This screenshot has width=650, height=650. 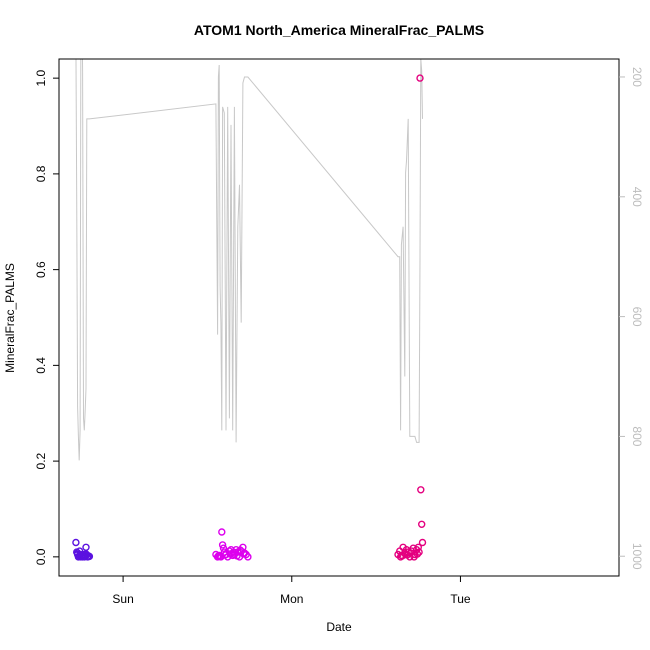 I want to click on right-tick-label: 600, so click(x=637, y=317).